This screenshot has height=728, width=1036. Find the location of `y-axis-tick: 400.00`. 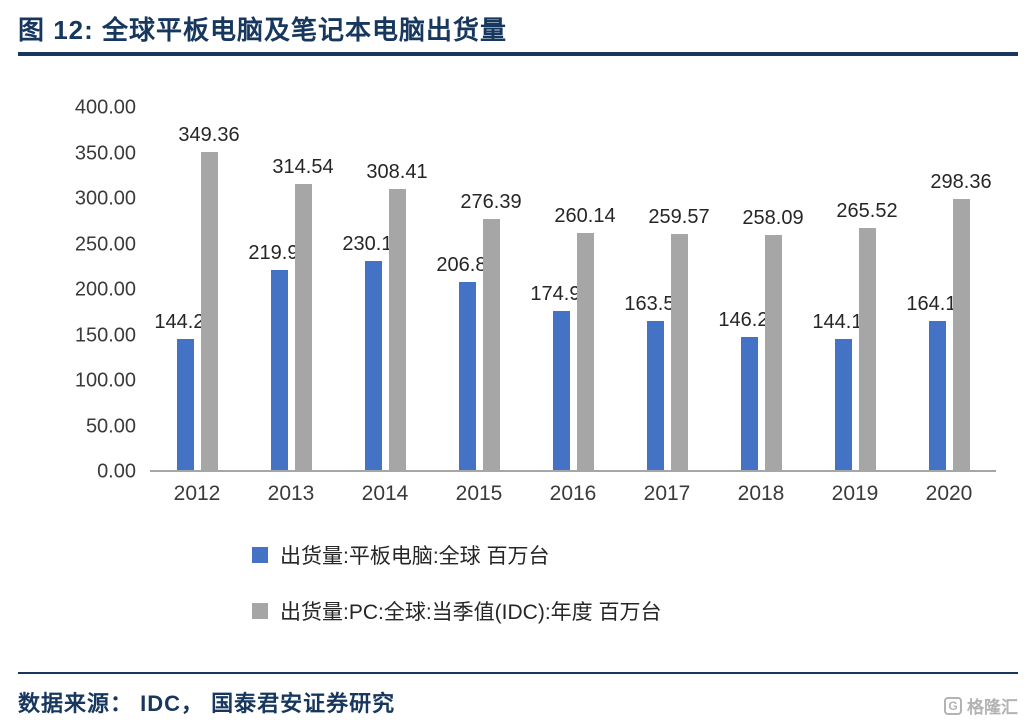

y-axis-tick: 400.00 is located at coordinates (105, 107).